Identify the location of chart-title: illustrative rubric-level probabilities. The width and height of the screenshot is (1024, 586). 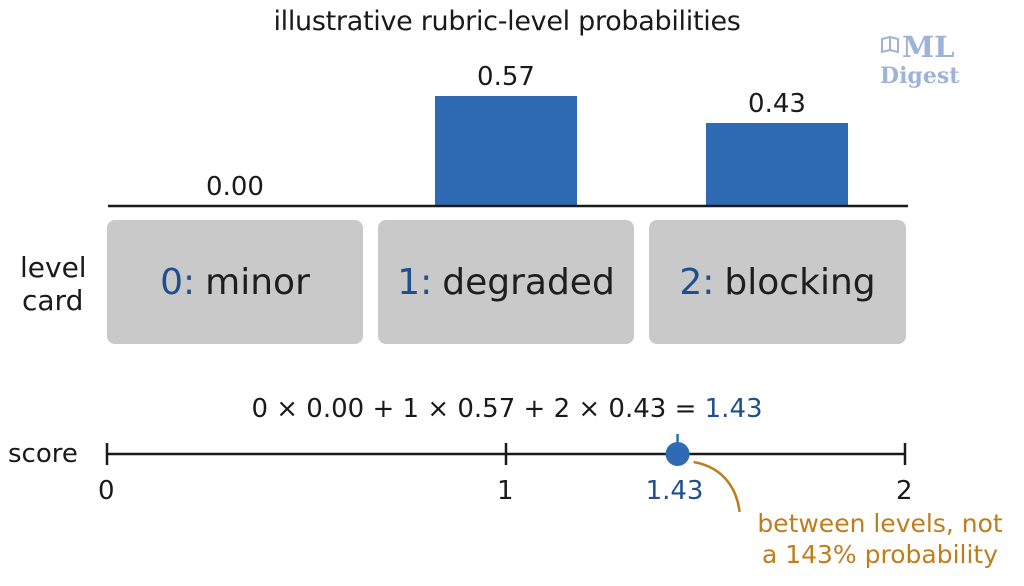
(507, 21).